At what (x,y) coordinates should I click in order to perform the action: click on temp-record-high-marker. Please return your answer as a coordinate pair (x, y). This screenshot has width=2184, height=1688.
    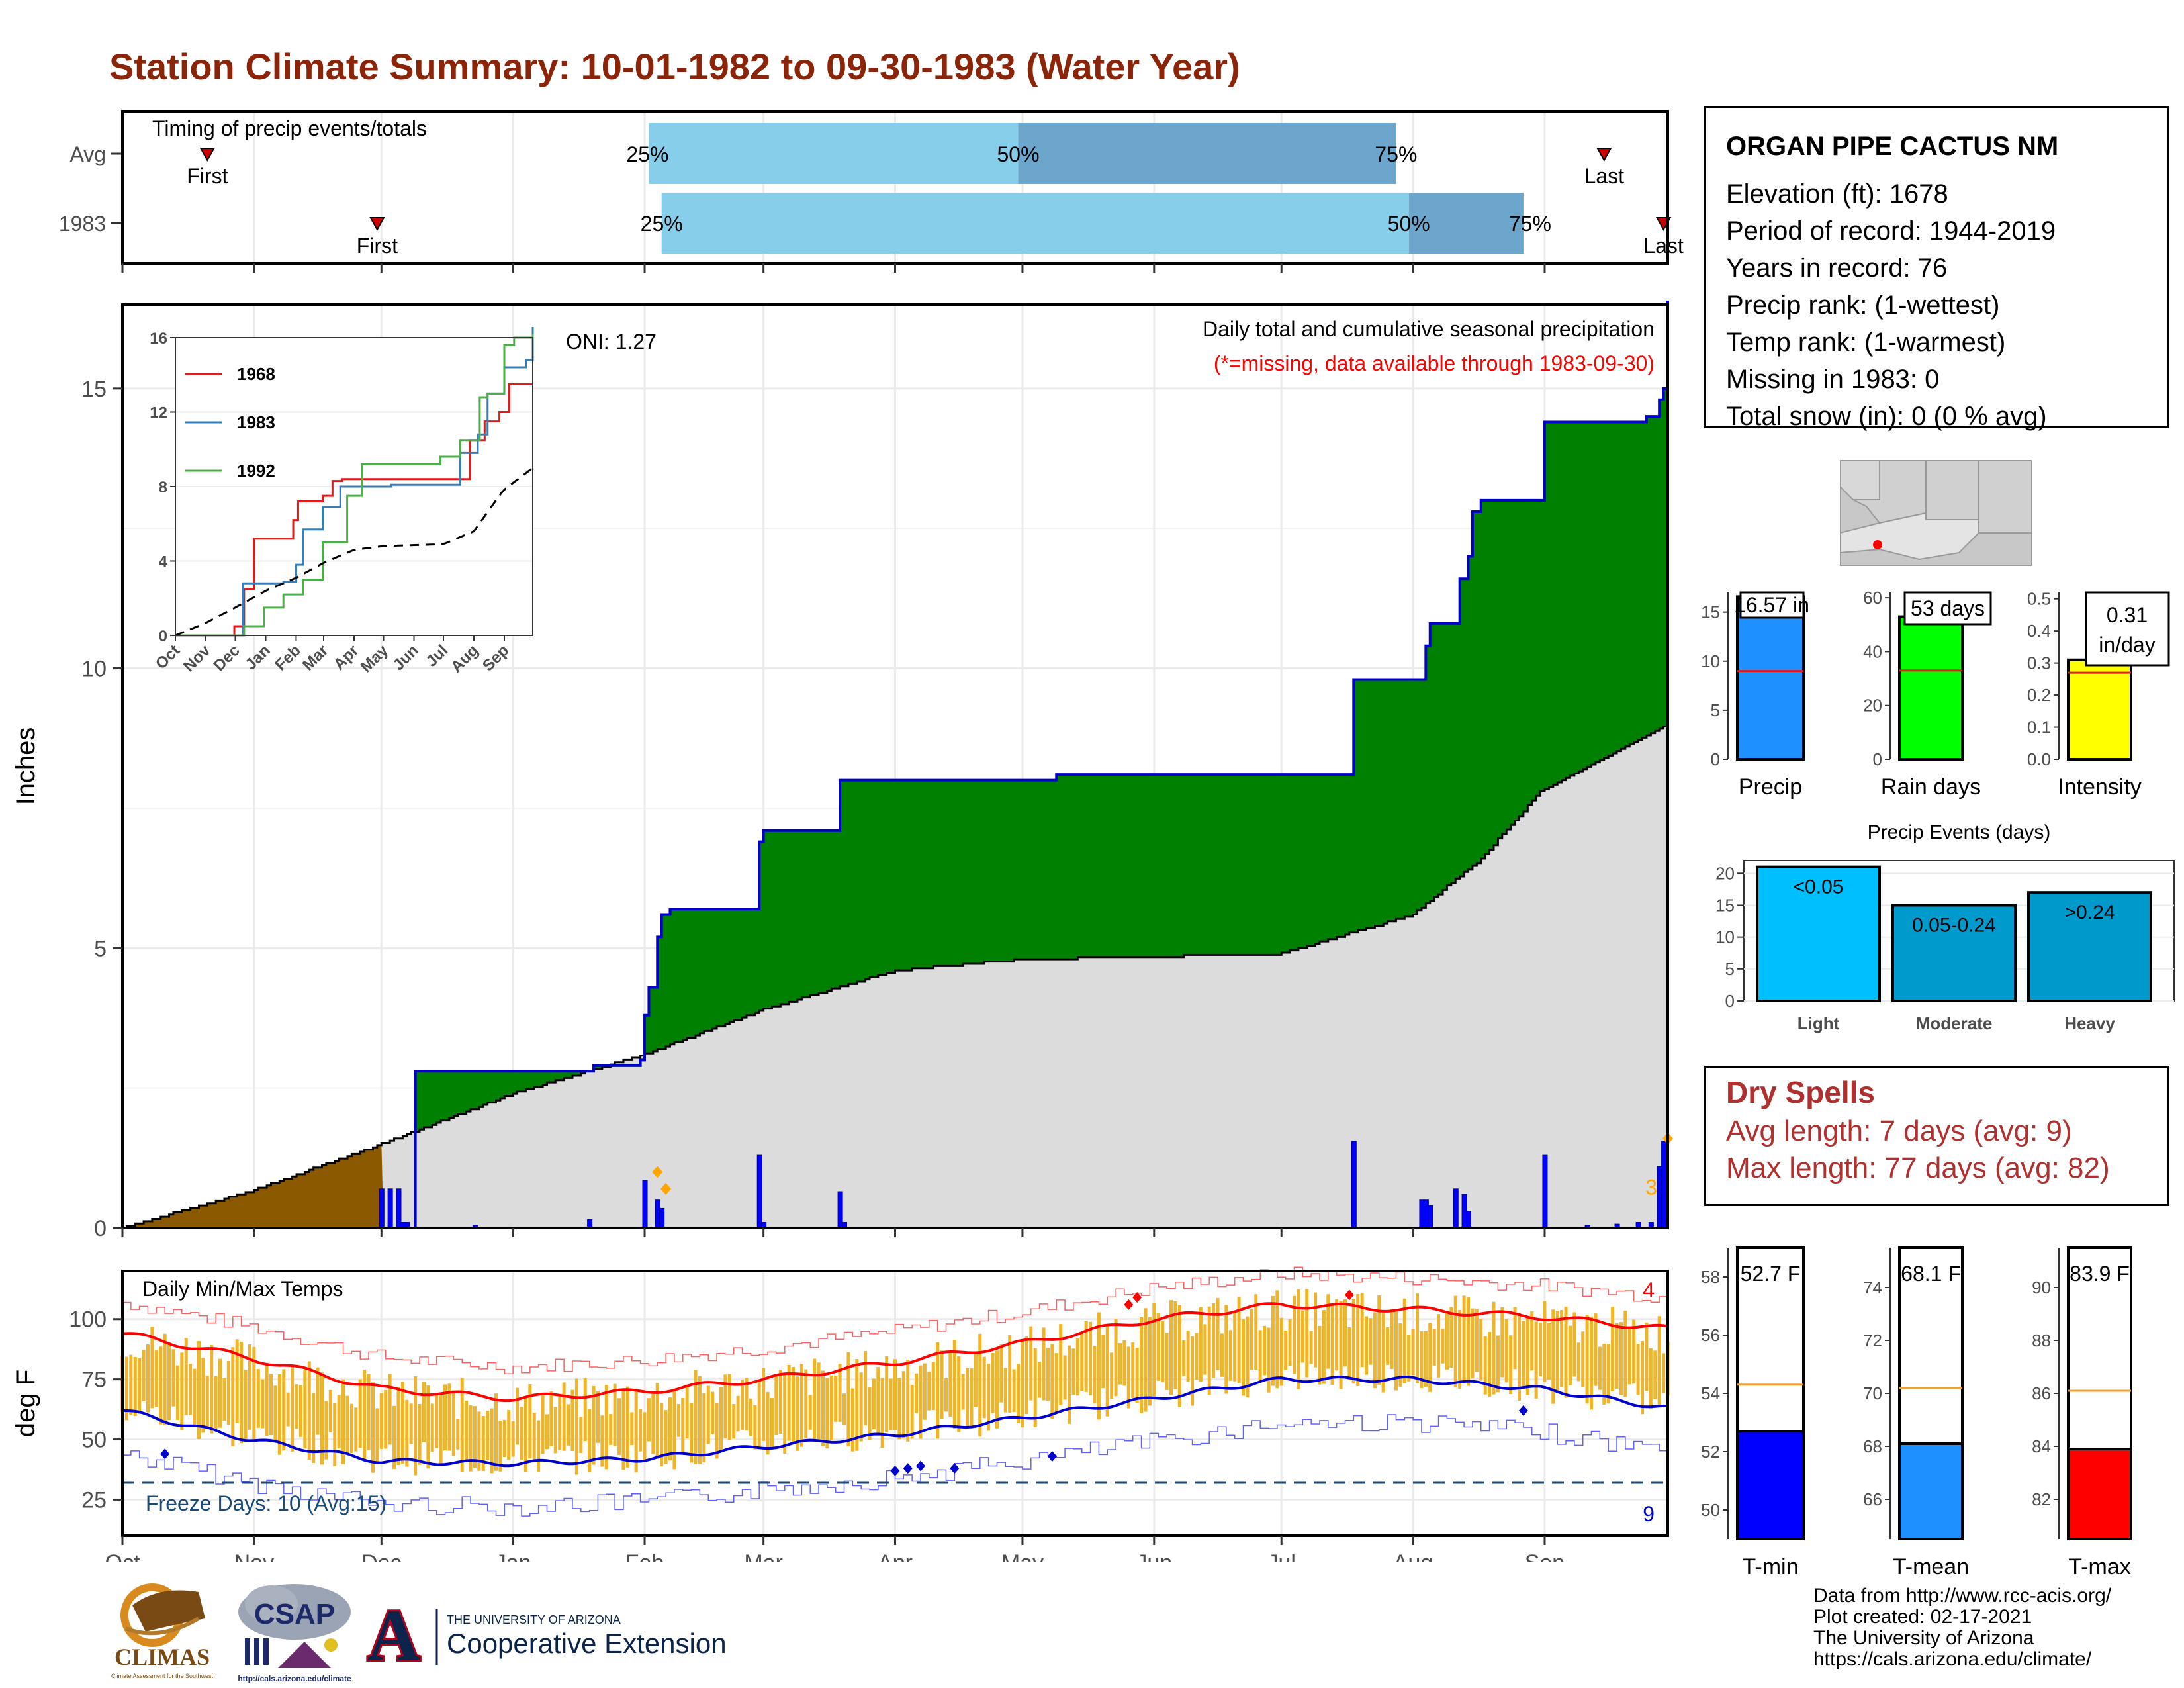
    Looking at the image, I should click on (1137, 1297).